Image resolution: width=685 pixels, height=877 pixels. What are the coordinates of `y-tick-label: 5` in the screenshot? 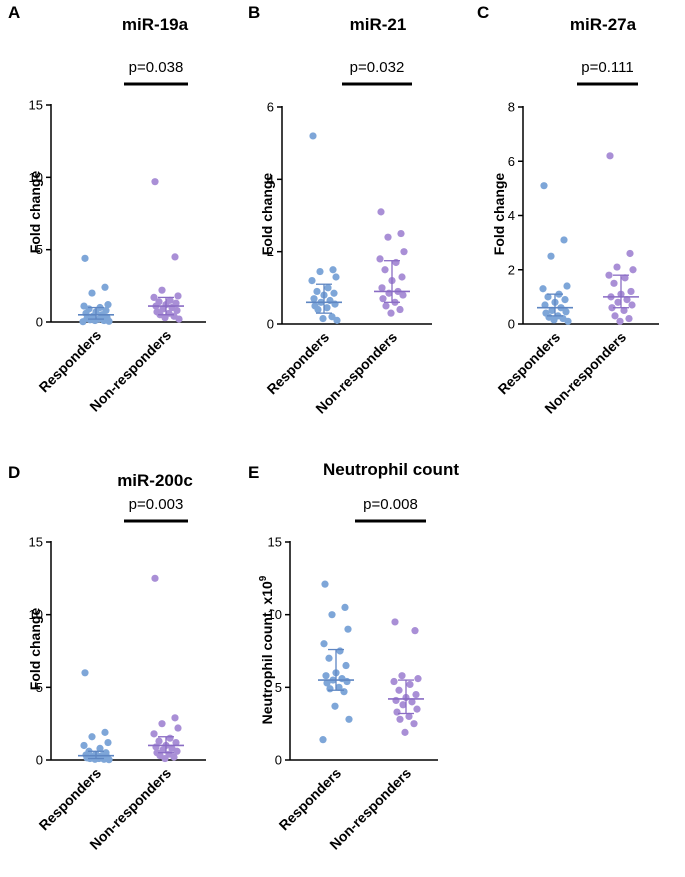 It's located at (39, 687).